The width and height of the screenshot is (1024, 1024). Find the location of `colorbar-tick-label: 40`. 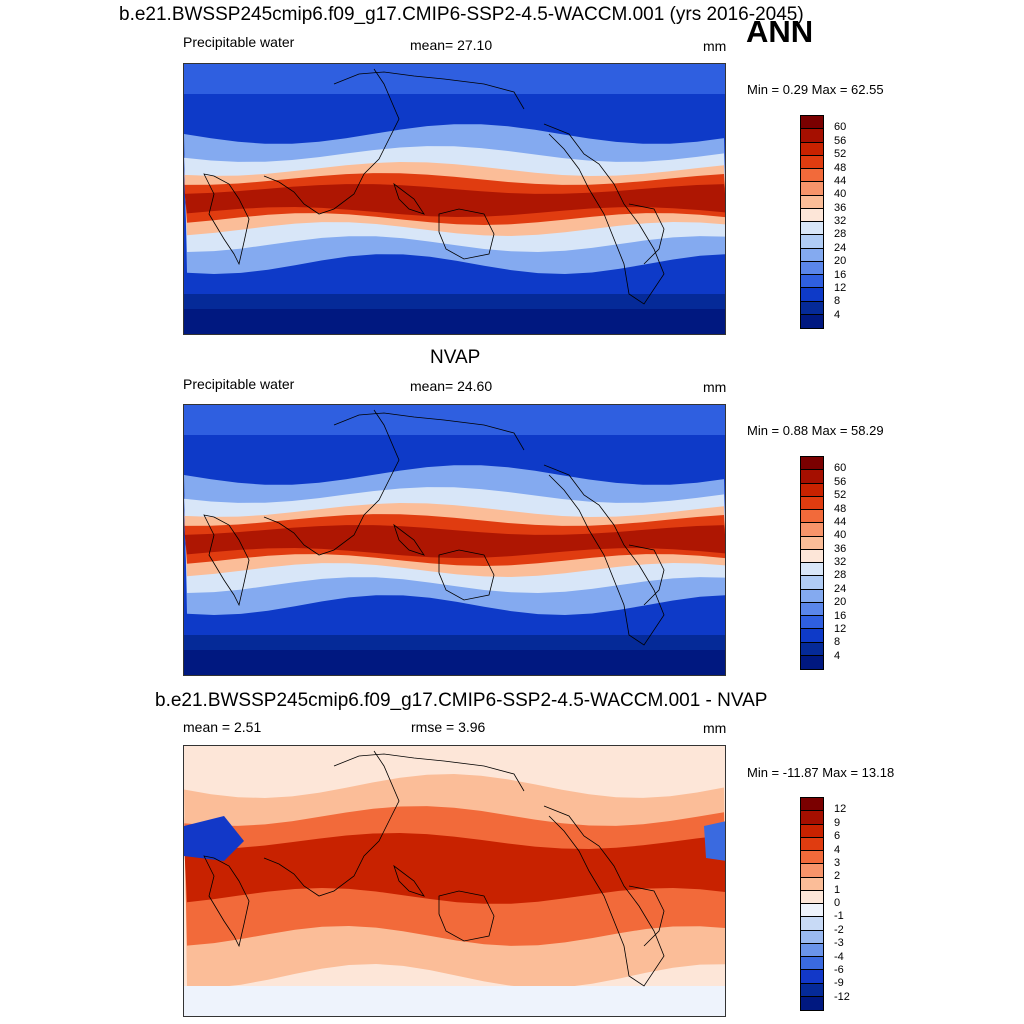

colorbar-tick-label: 40 is located at coordinates (840, 194).